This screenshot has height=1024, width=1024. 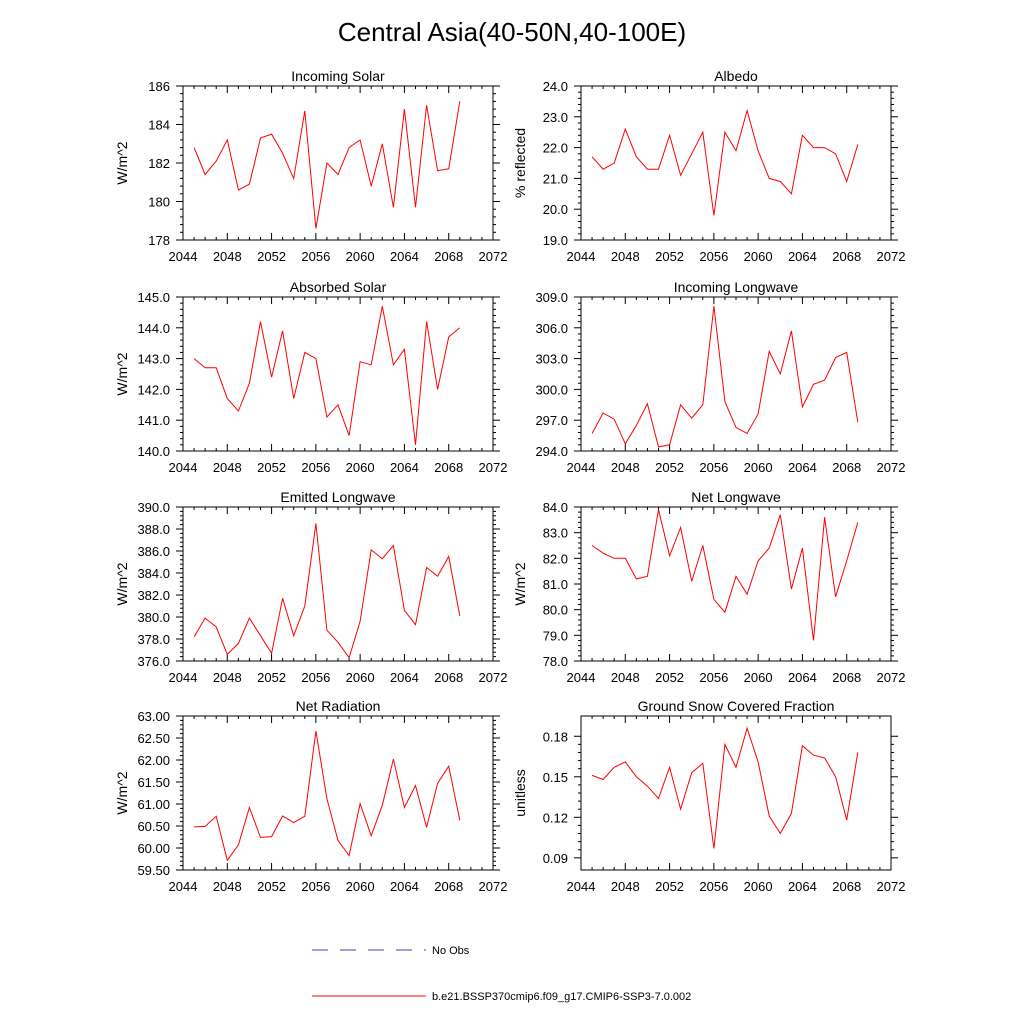 I want to click on panel-title: Incoming Longwave, so click(x=736, y=287).